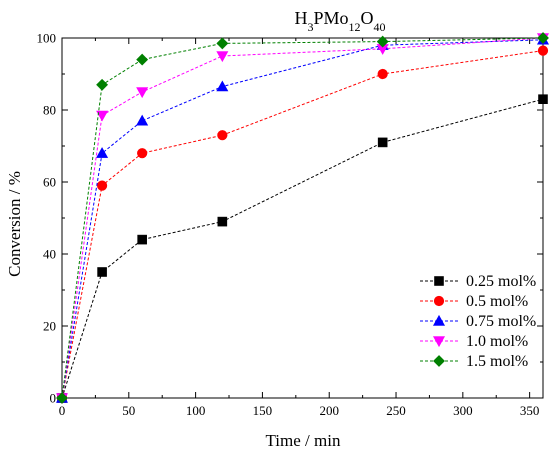  I want to click on legend-item: 1.5 mol%, so click(474, 361).